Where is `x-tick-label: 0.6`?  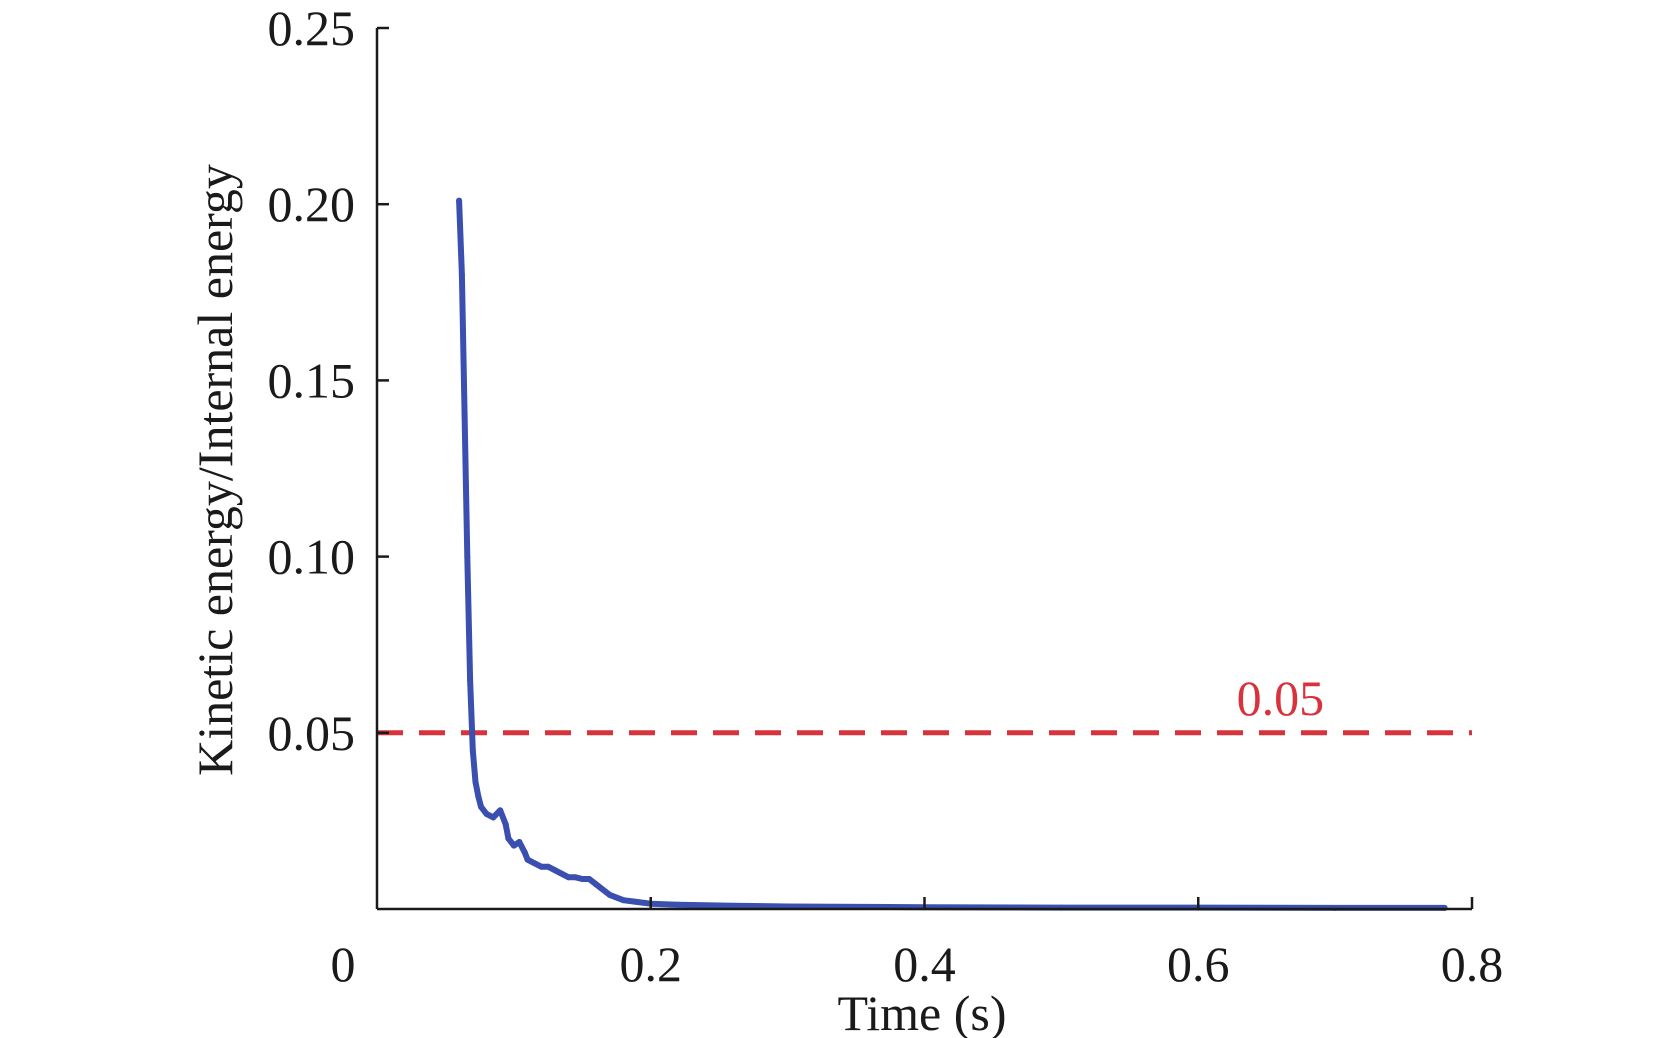 x-tick-label: 0.6 is located at coordinates (1198, 964).